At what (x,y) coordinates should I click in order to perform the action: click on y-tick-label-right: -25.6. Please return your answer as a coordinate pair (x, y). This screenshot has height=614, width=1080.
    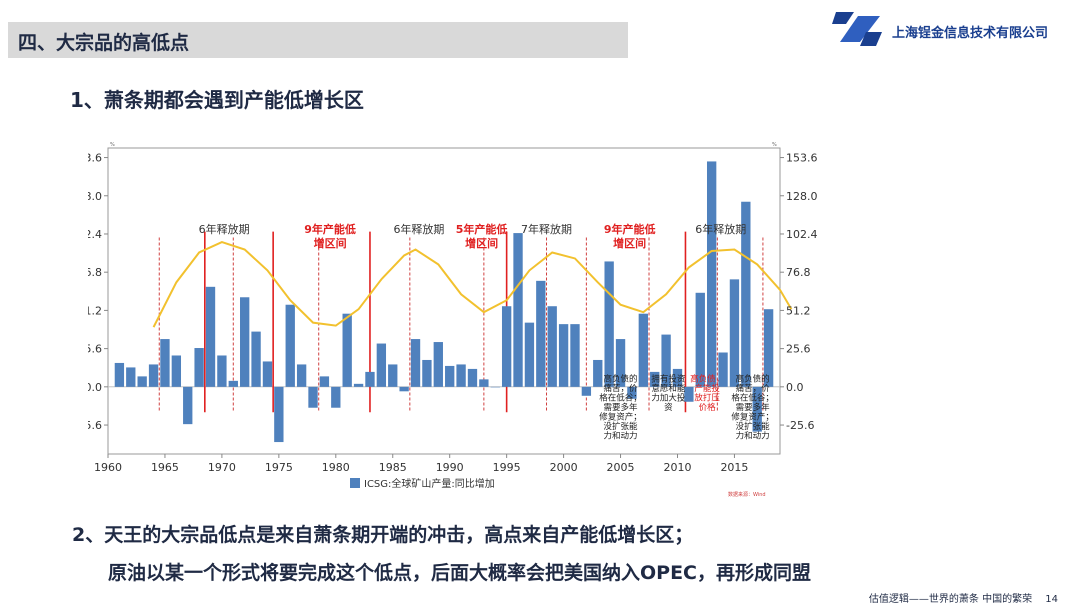
    Looking at the image, I should click on (800, 425).